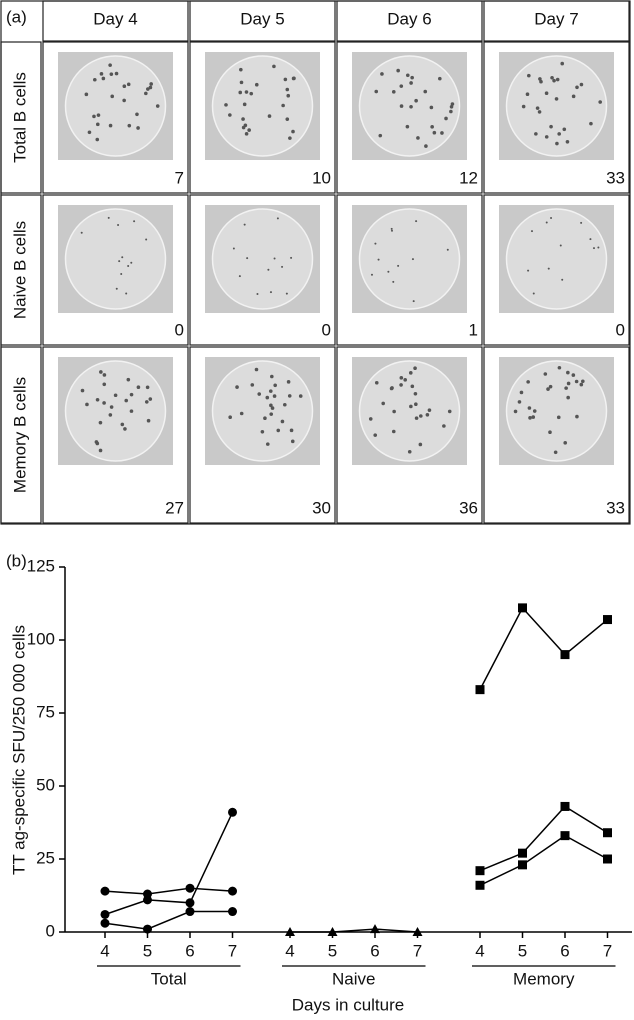 The height and width of the screenshot is (1020, 634). I want to click on spot-count: 10, so click(321, 177).